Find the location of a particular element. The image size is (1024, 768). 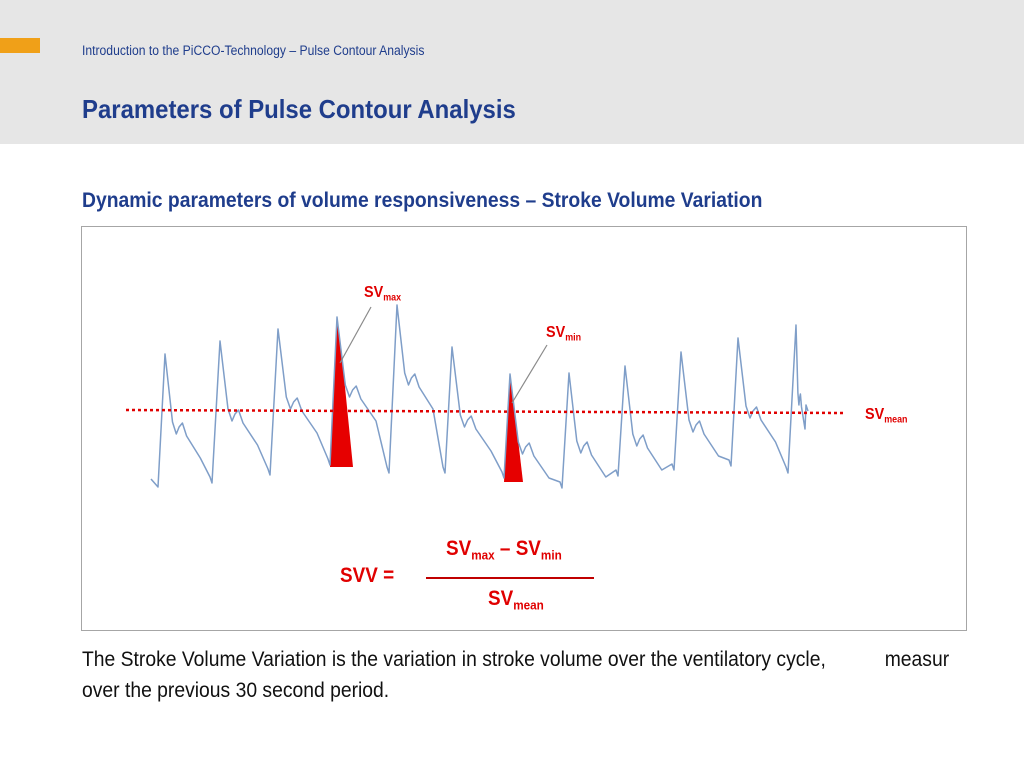

svv-fraction-bar is located at coordinates (510, 578).